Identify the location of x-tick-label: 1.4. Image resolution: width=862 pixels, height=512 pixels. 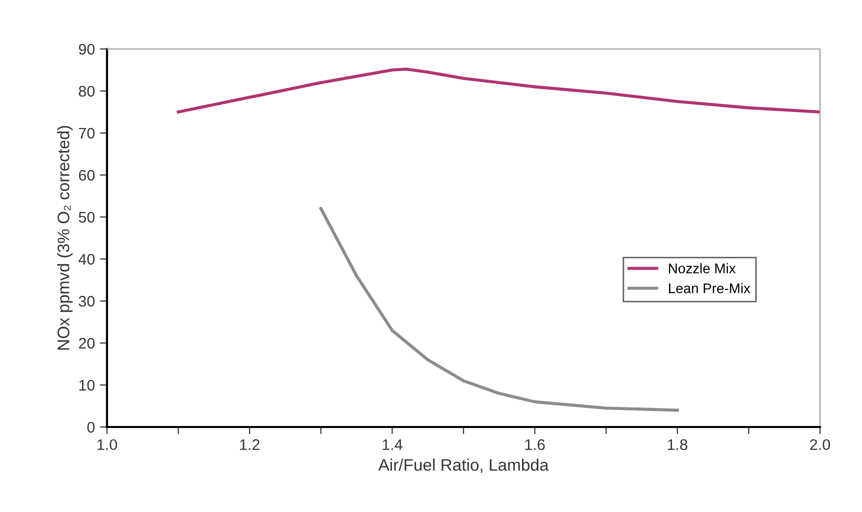
(392, 444).